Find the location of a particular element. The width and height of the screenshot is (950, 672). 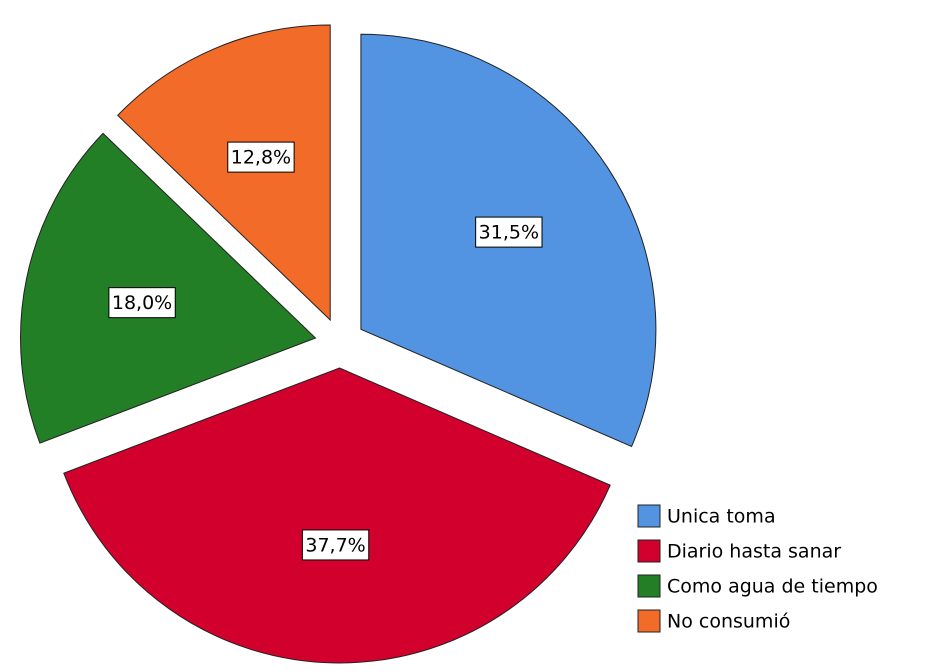

legend-label: Diario hasta sanar is located at coordinates (754, 552).